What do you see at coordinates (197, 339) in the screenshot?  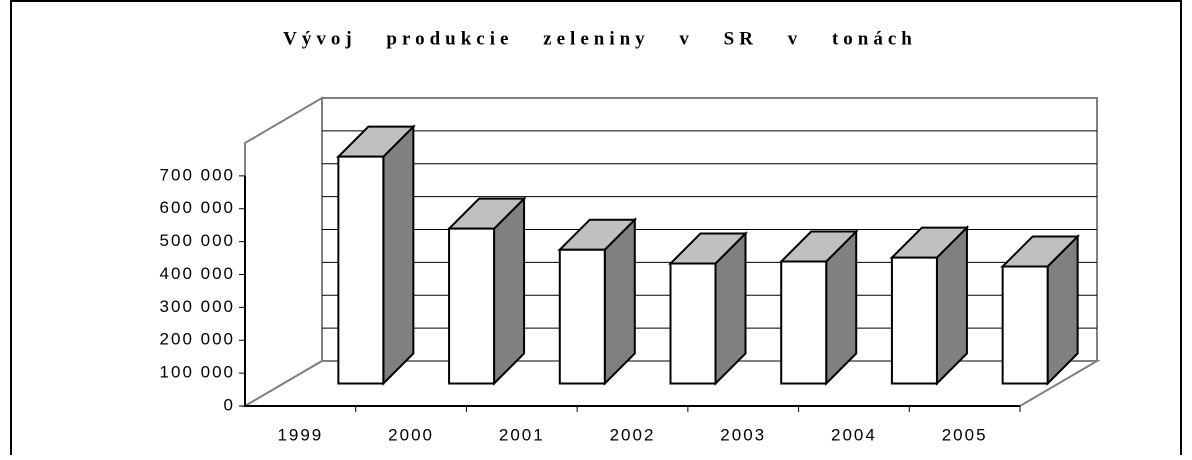 I see `y-tick-label: 200 000` at bounding box center [197, 339].